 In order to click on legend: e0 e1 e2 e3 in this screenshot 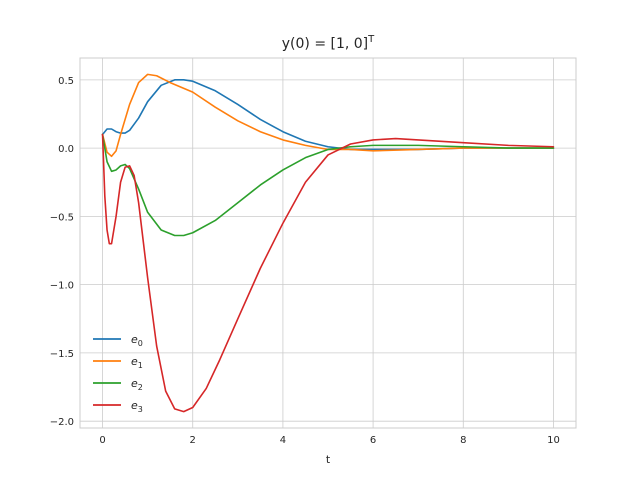, I will do `click(118, 373)`.